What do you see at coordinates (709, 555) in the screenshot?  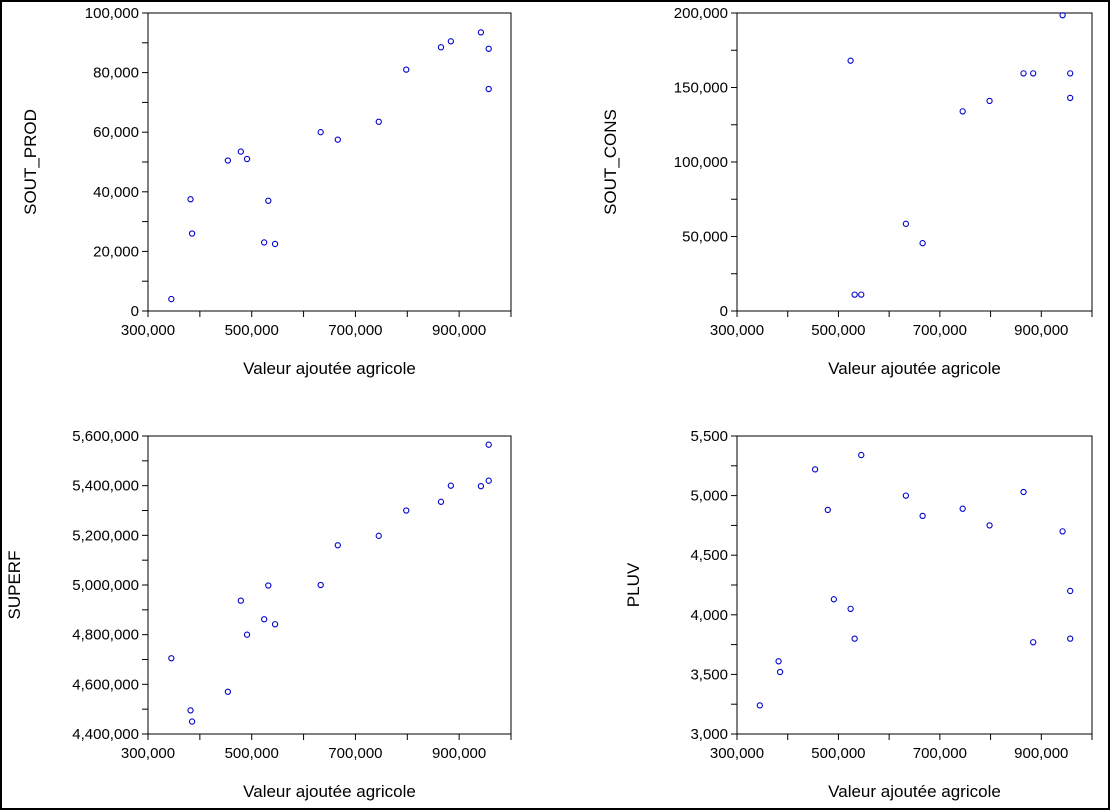 I see `y-tick-label: 4,500` at bounding box center [709, 555].